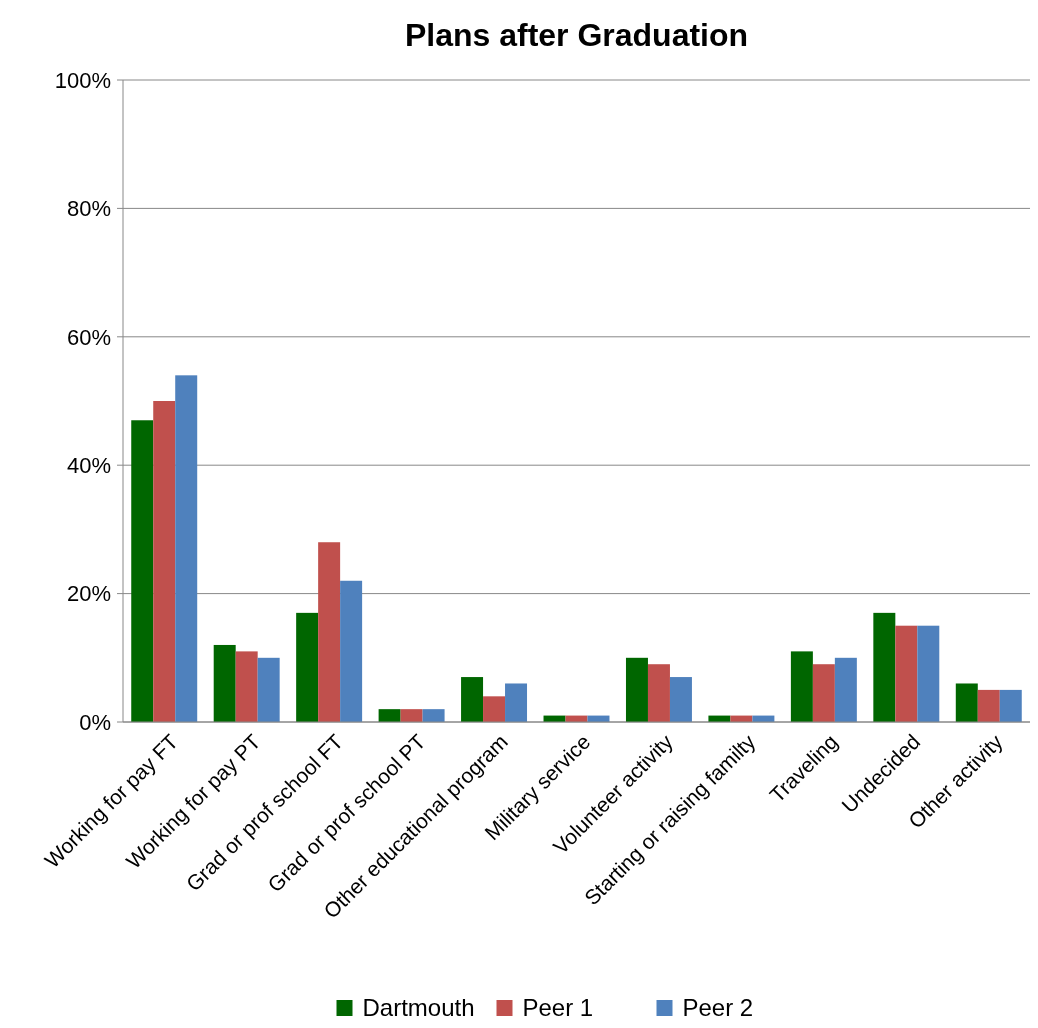 This screenshot has height=1028, width=1038. Describe the element at coordinates (95, 722) in the screenshot. I see `y-tick-label: 0%` at that location.